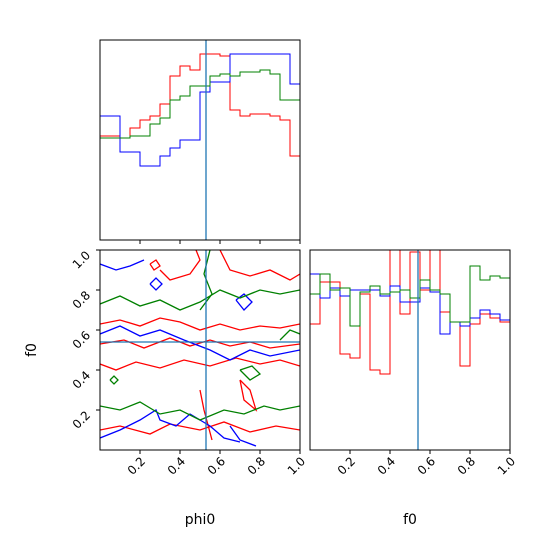  I want to click on hist-phi0-series-red, so click(200, 105).